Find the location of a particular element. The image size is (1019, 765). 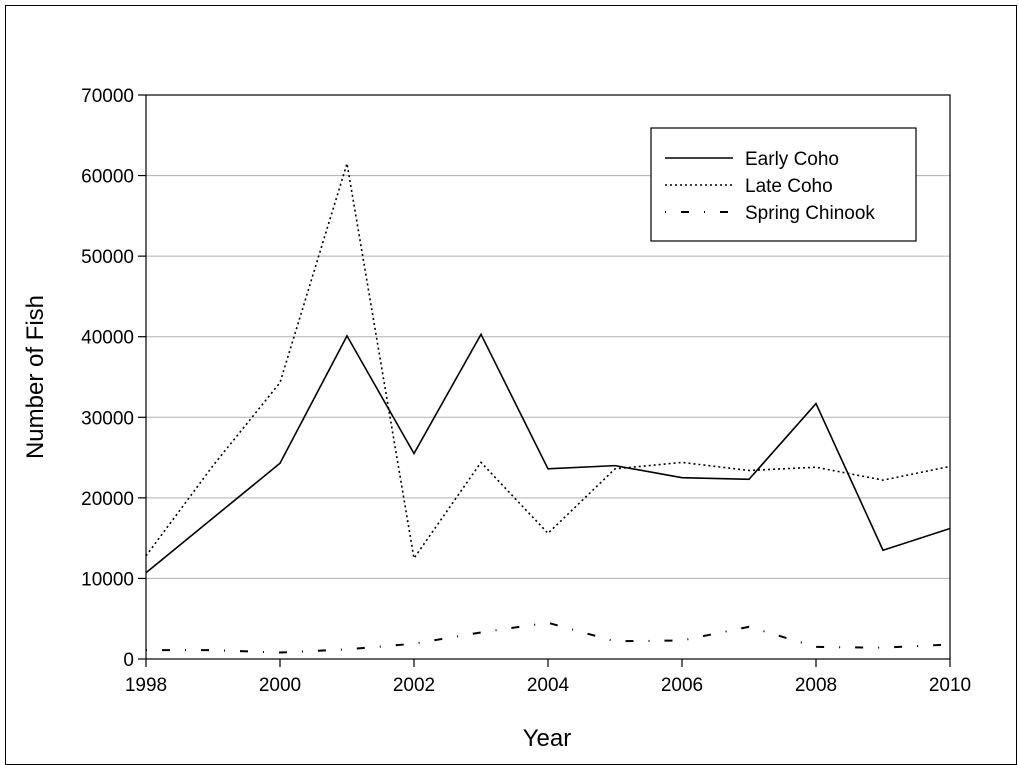

x-tick-label: 2000 is located at coordinates (280, 685).